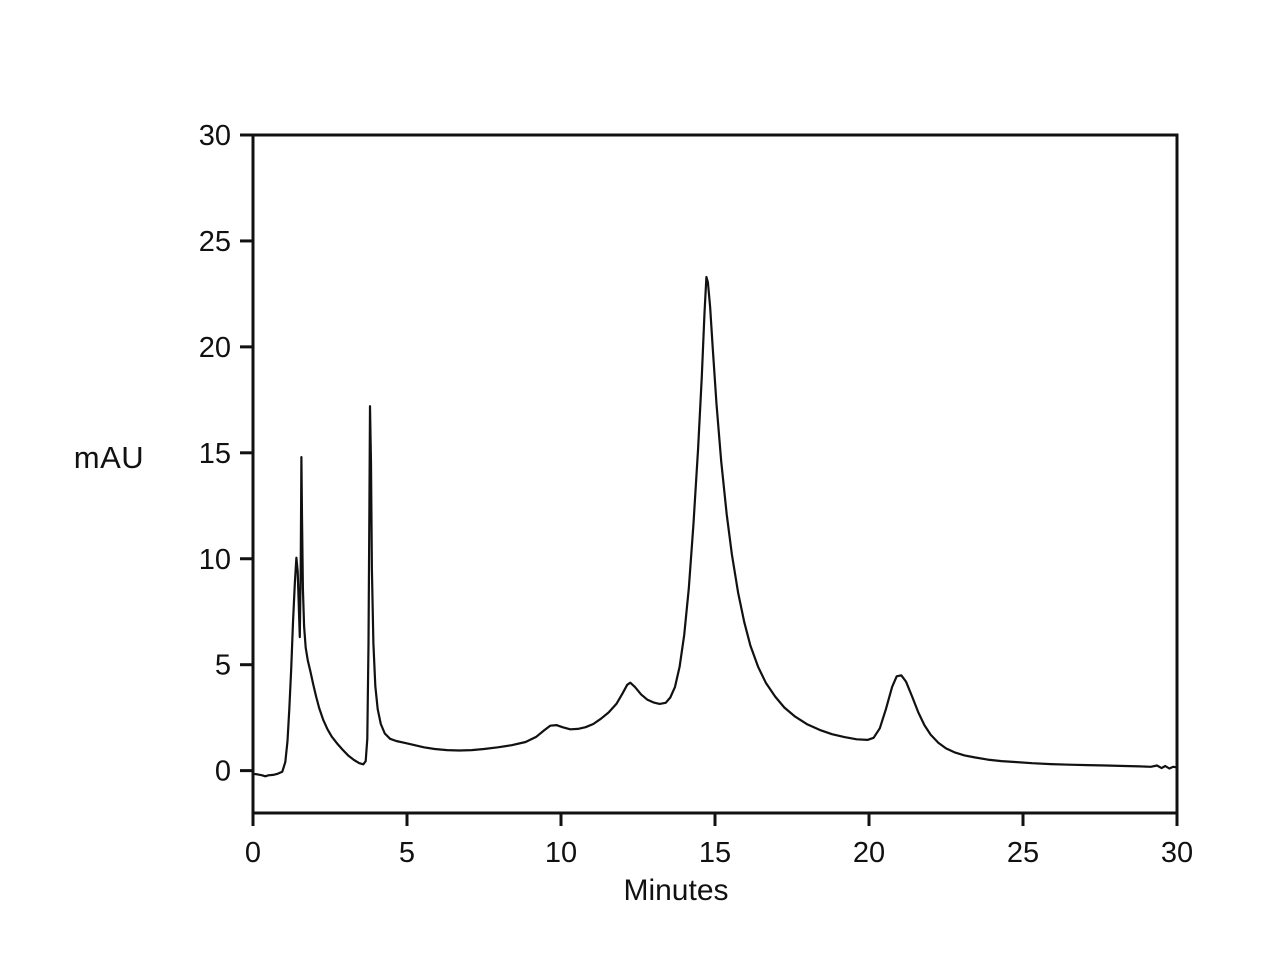 The width and height of the screenshot is (1266, 980). I want to click on x-axis-label: Minutes, so click(676, 890).